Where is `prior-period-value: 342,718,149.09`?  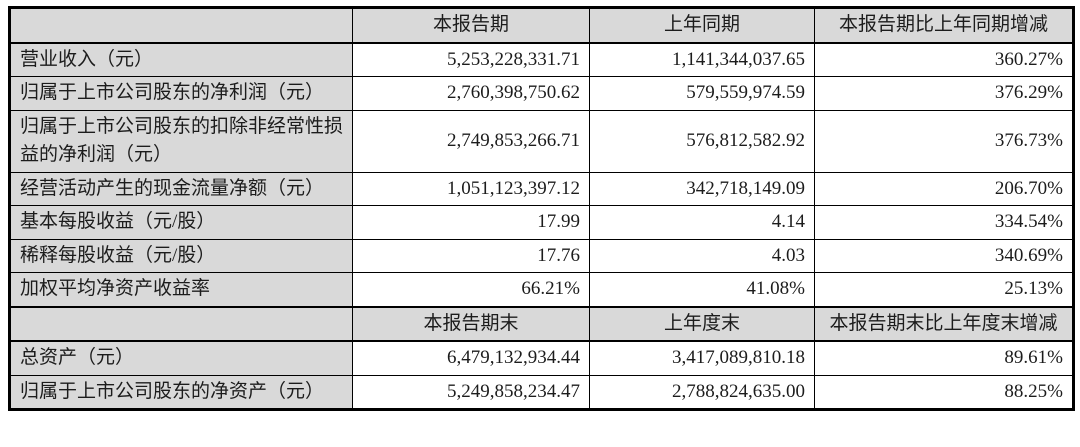
prior-period-value: 342,718,149.09 is located at coordinates (702, 188).